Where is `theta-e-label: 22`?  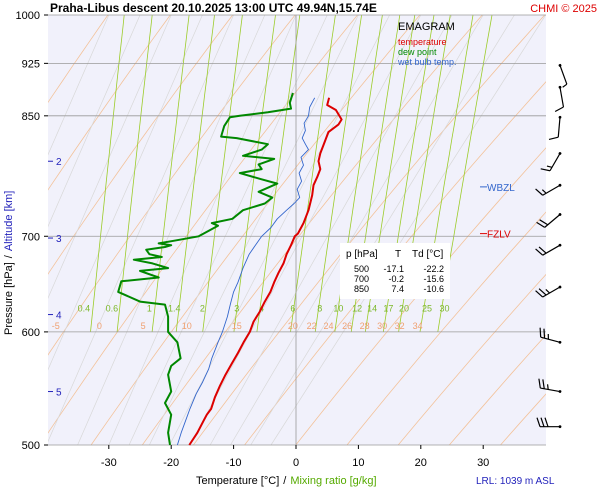
theta-e-label: 22 is located at coordinates (312, 326).